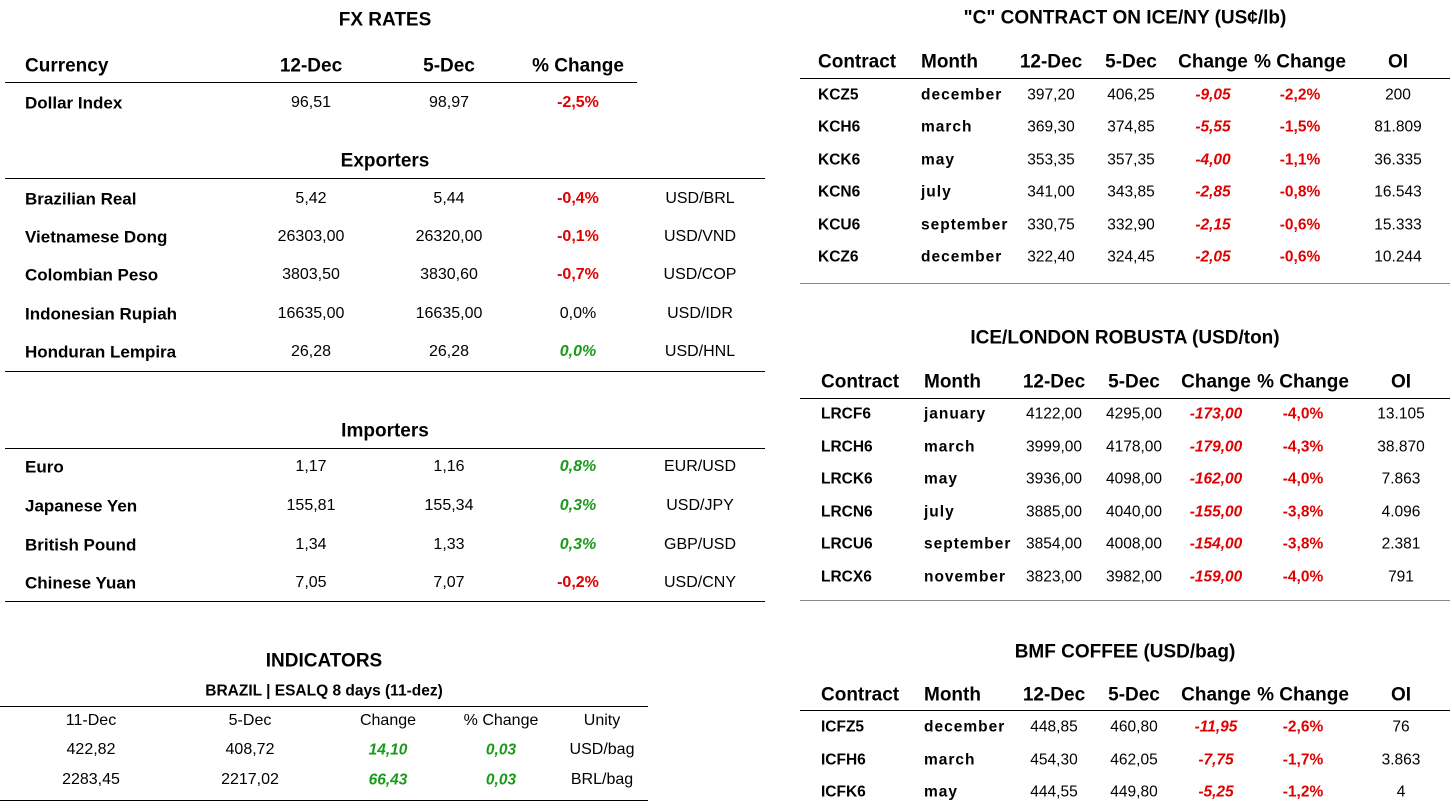 The width and height of the screenshot is (1452, 809). I want to click on cell: january, so click(955, 414).